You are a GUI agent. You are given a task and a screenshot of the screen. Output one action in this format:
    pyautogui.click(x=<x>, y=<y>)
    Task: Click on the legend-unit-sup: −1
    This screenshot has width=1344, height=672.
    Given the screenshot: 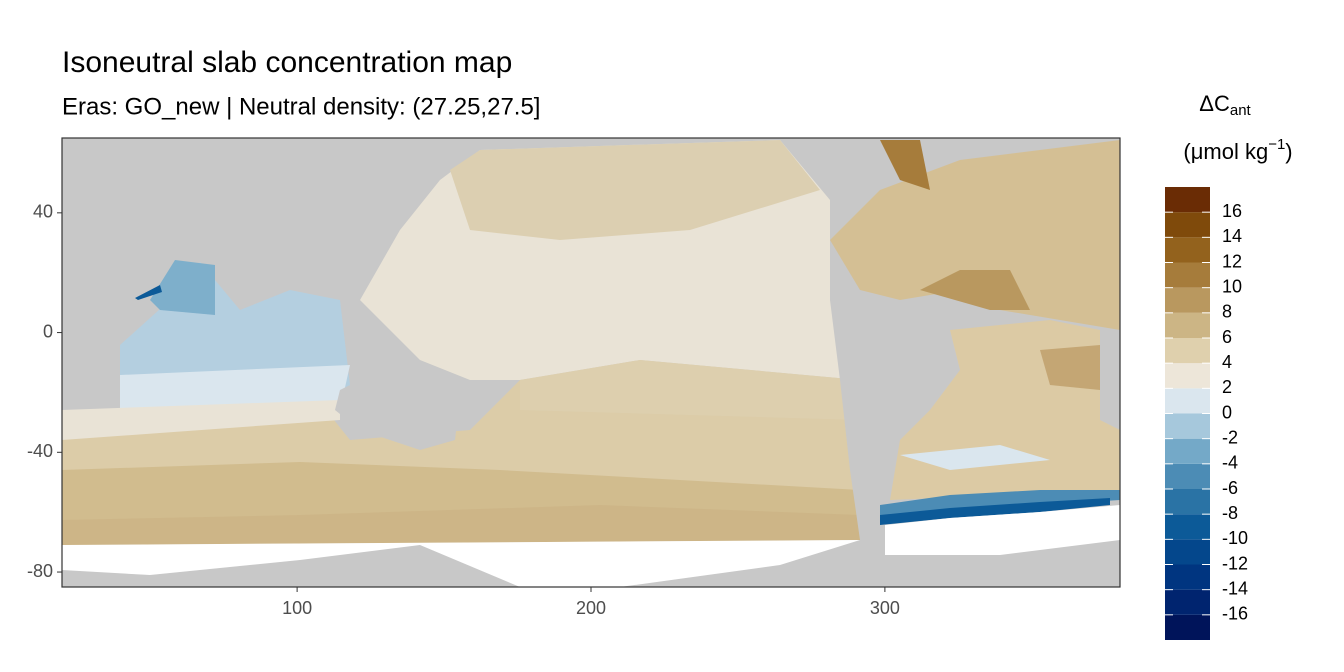 What is the action you would take?
    pyautogui.click(x=1276, y=144)
    